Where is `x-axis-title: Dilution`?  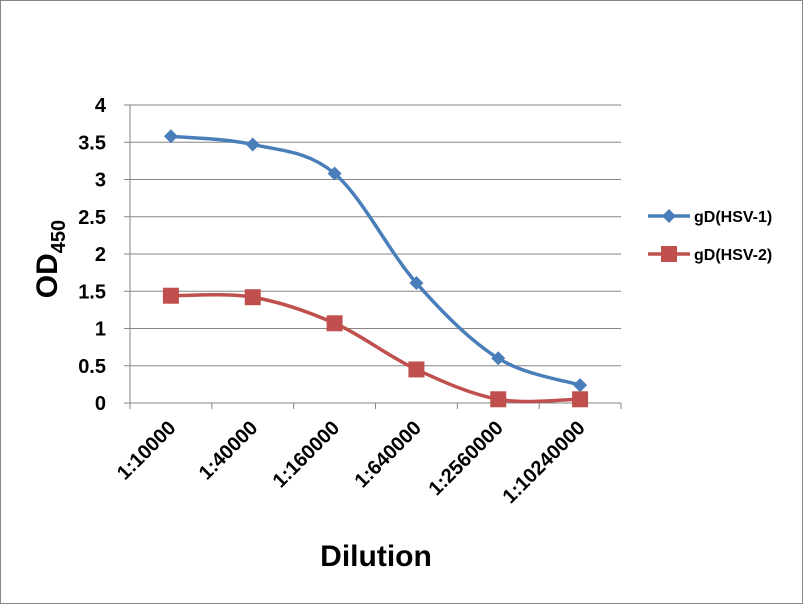 x-axis-title: Dilution is located at coordinates (376, 556).